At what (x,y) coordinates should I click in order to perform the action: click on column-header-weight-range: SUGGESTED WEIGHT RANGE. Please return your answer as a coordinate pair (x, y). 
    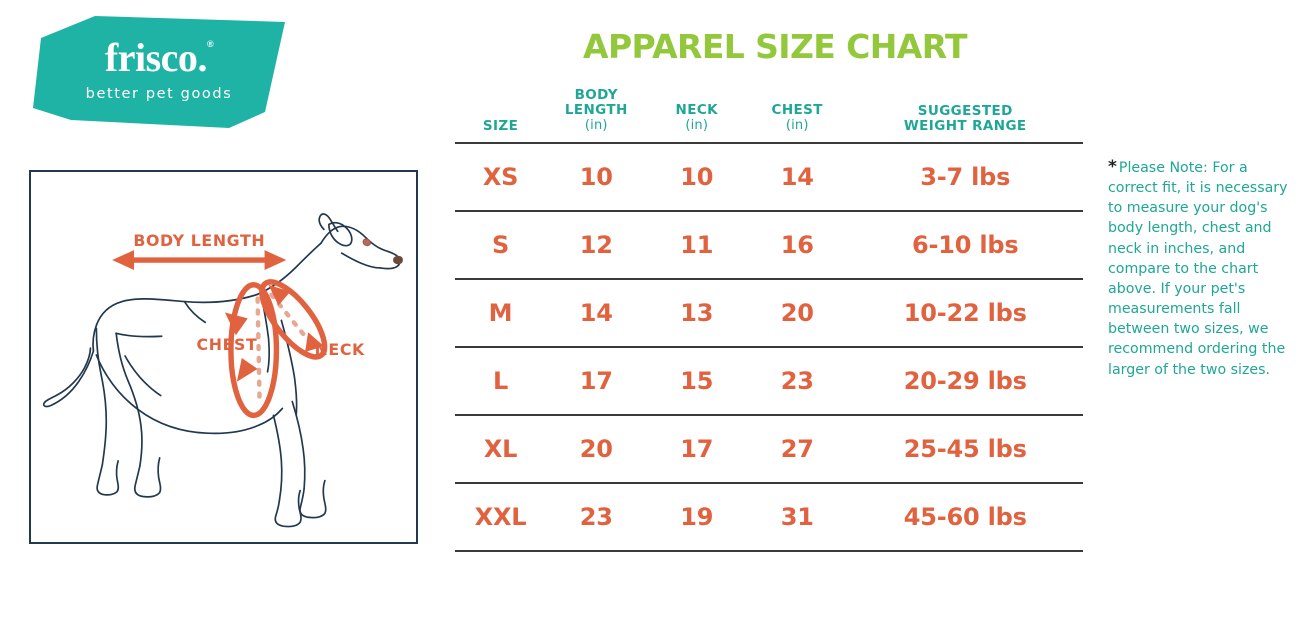
    Looking at the image, I should click on (965, 118).